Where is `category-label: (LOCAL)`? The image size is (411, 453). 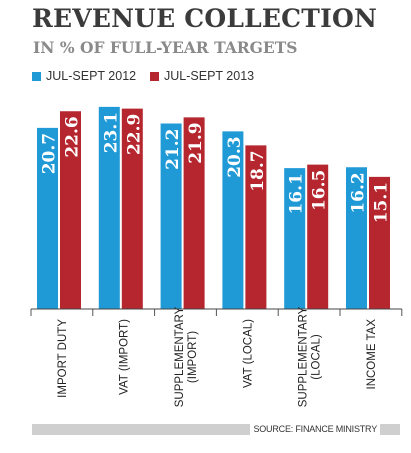
category-label: (LOCAL) is located at coordinates (317, 357).